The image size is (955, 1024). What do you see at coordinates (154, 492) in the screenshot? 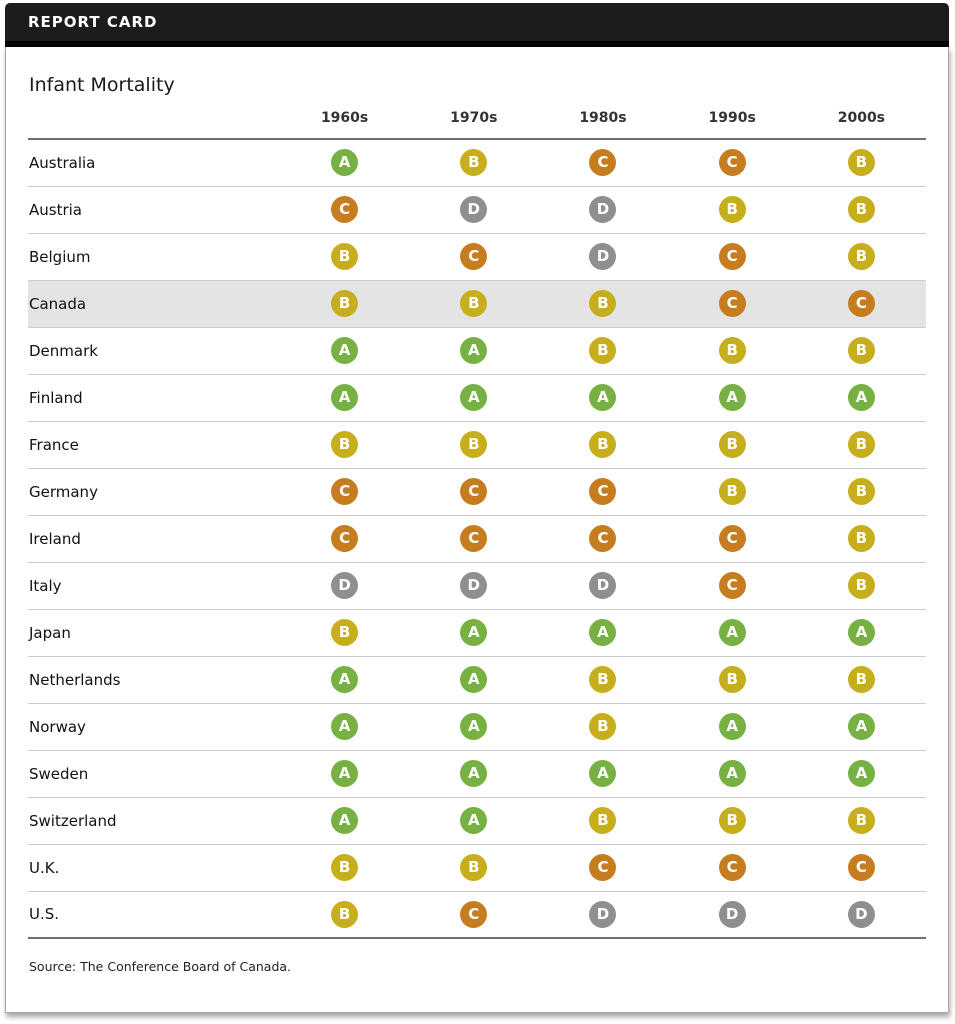
I see `country-label: Germany` at bounding box center [154, 492].